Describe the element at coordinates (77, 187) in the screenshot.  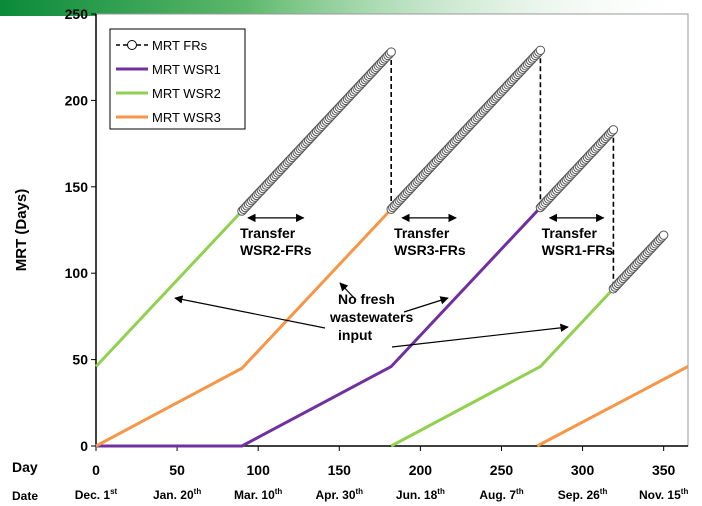
I see `y-tick-label: 150` at that location.